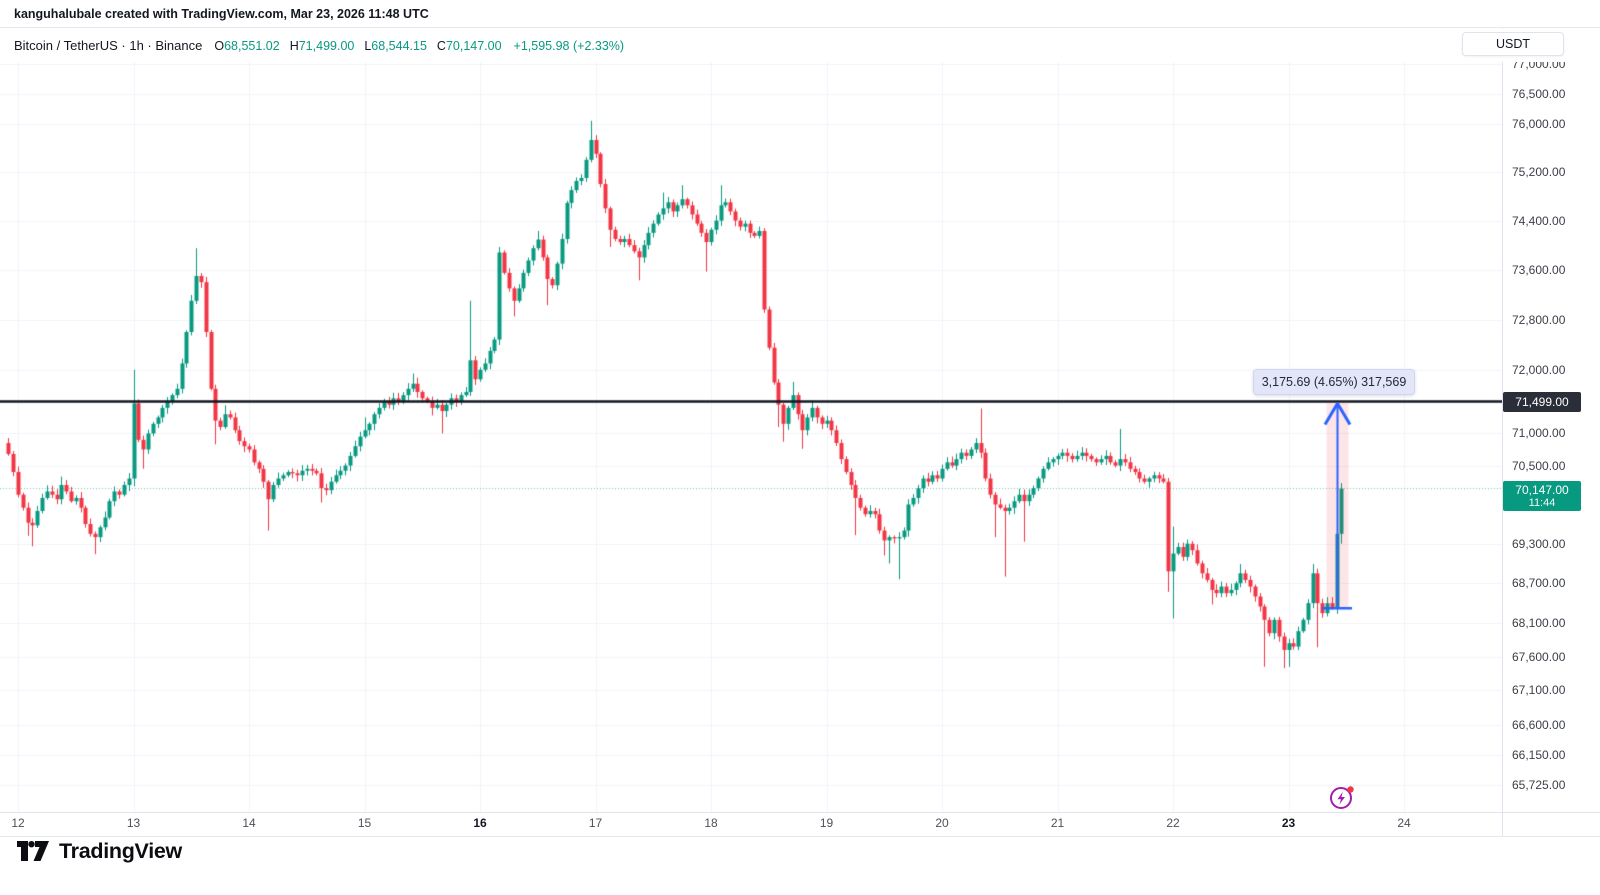  I want to click on price-tick-74400: 74,400.00, so click(1539, 220).